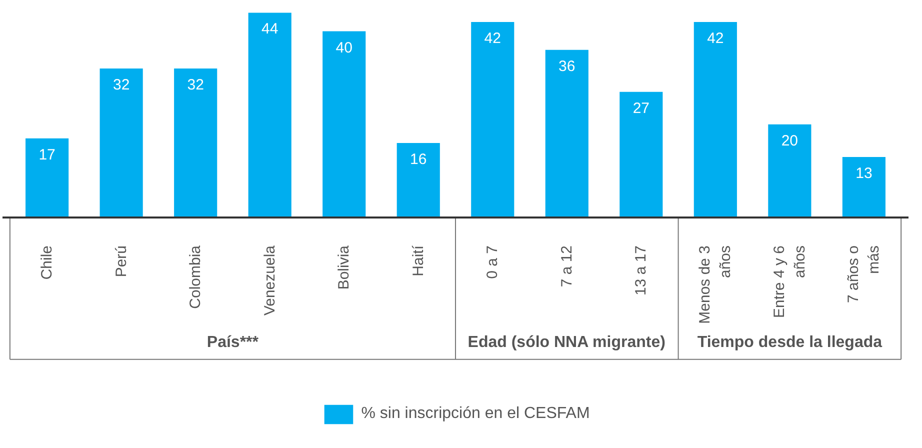 Image resolution: width=922 pixels, height=448 pixels. What do you see at coordinates (789, 281) in the screenshot?
I see `x-tick-label: Entre 4 y 6 años` at bounding box center [789, 281].